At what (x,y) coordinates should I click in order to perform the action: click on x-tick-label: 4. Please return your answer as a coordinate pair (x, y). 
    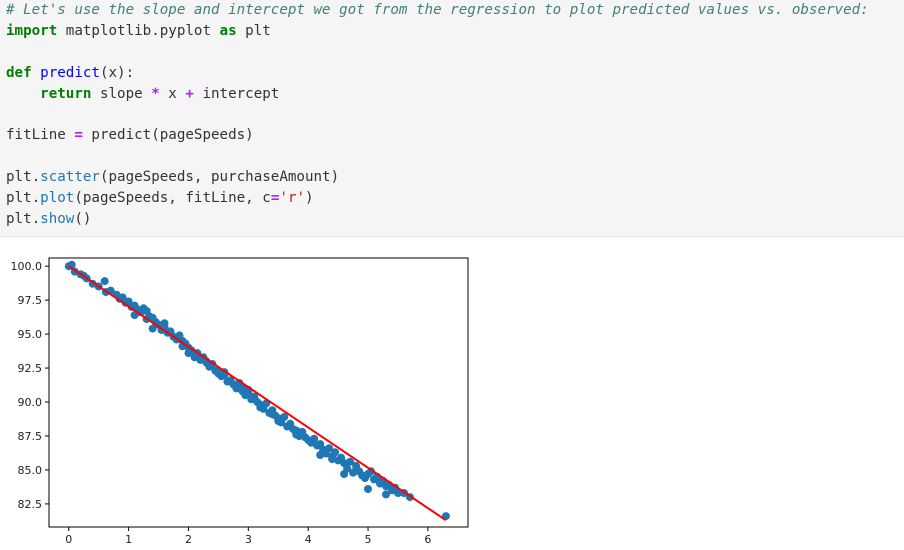
    Looking at the image, I should click on (308, 539).